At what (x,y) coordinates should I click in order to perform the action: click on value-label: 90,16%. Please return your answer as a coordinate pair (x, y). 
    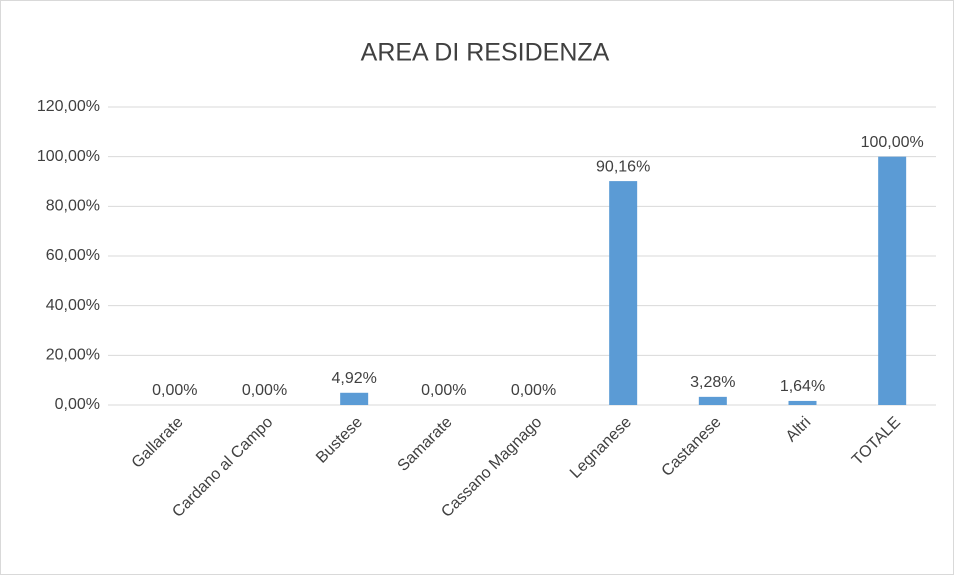
    Looking at the image, I should click on (623, 166).